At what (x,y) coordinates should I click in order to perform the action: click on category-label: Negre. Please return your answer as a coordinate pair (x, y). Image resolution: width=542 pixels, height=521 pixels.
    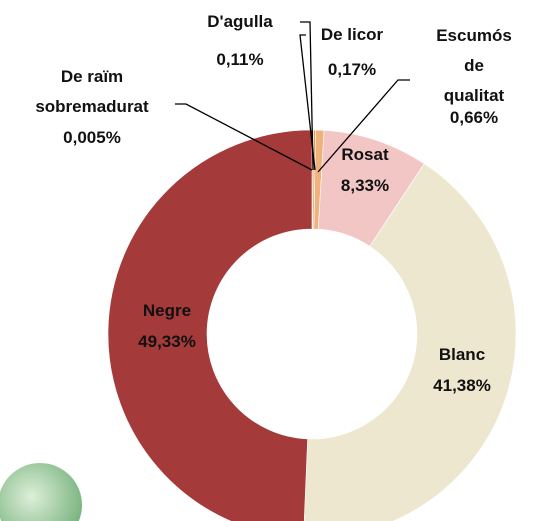
    Looking at the image, I should click on (167, 310).